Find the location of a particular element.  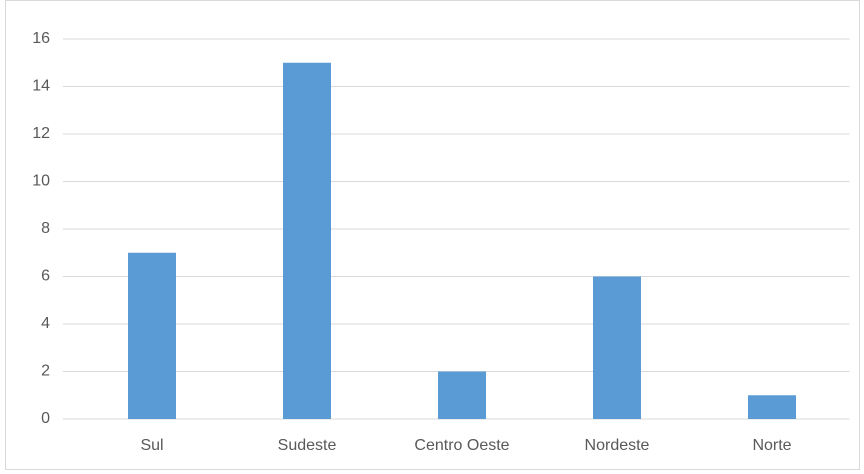

y-tick-label: 12 is located at coordinates (41, 133).